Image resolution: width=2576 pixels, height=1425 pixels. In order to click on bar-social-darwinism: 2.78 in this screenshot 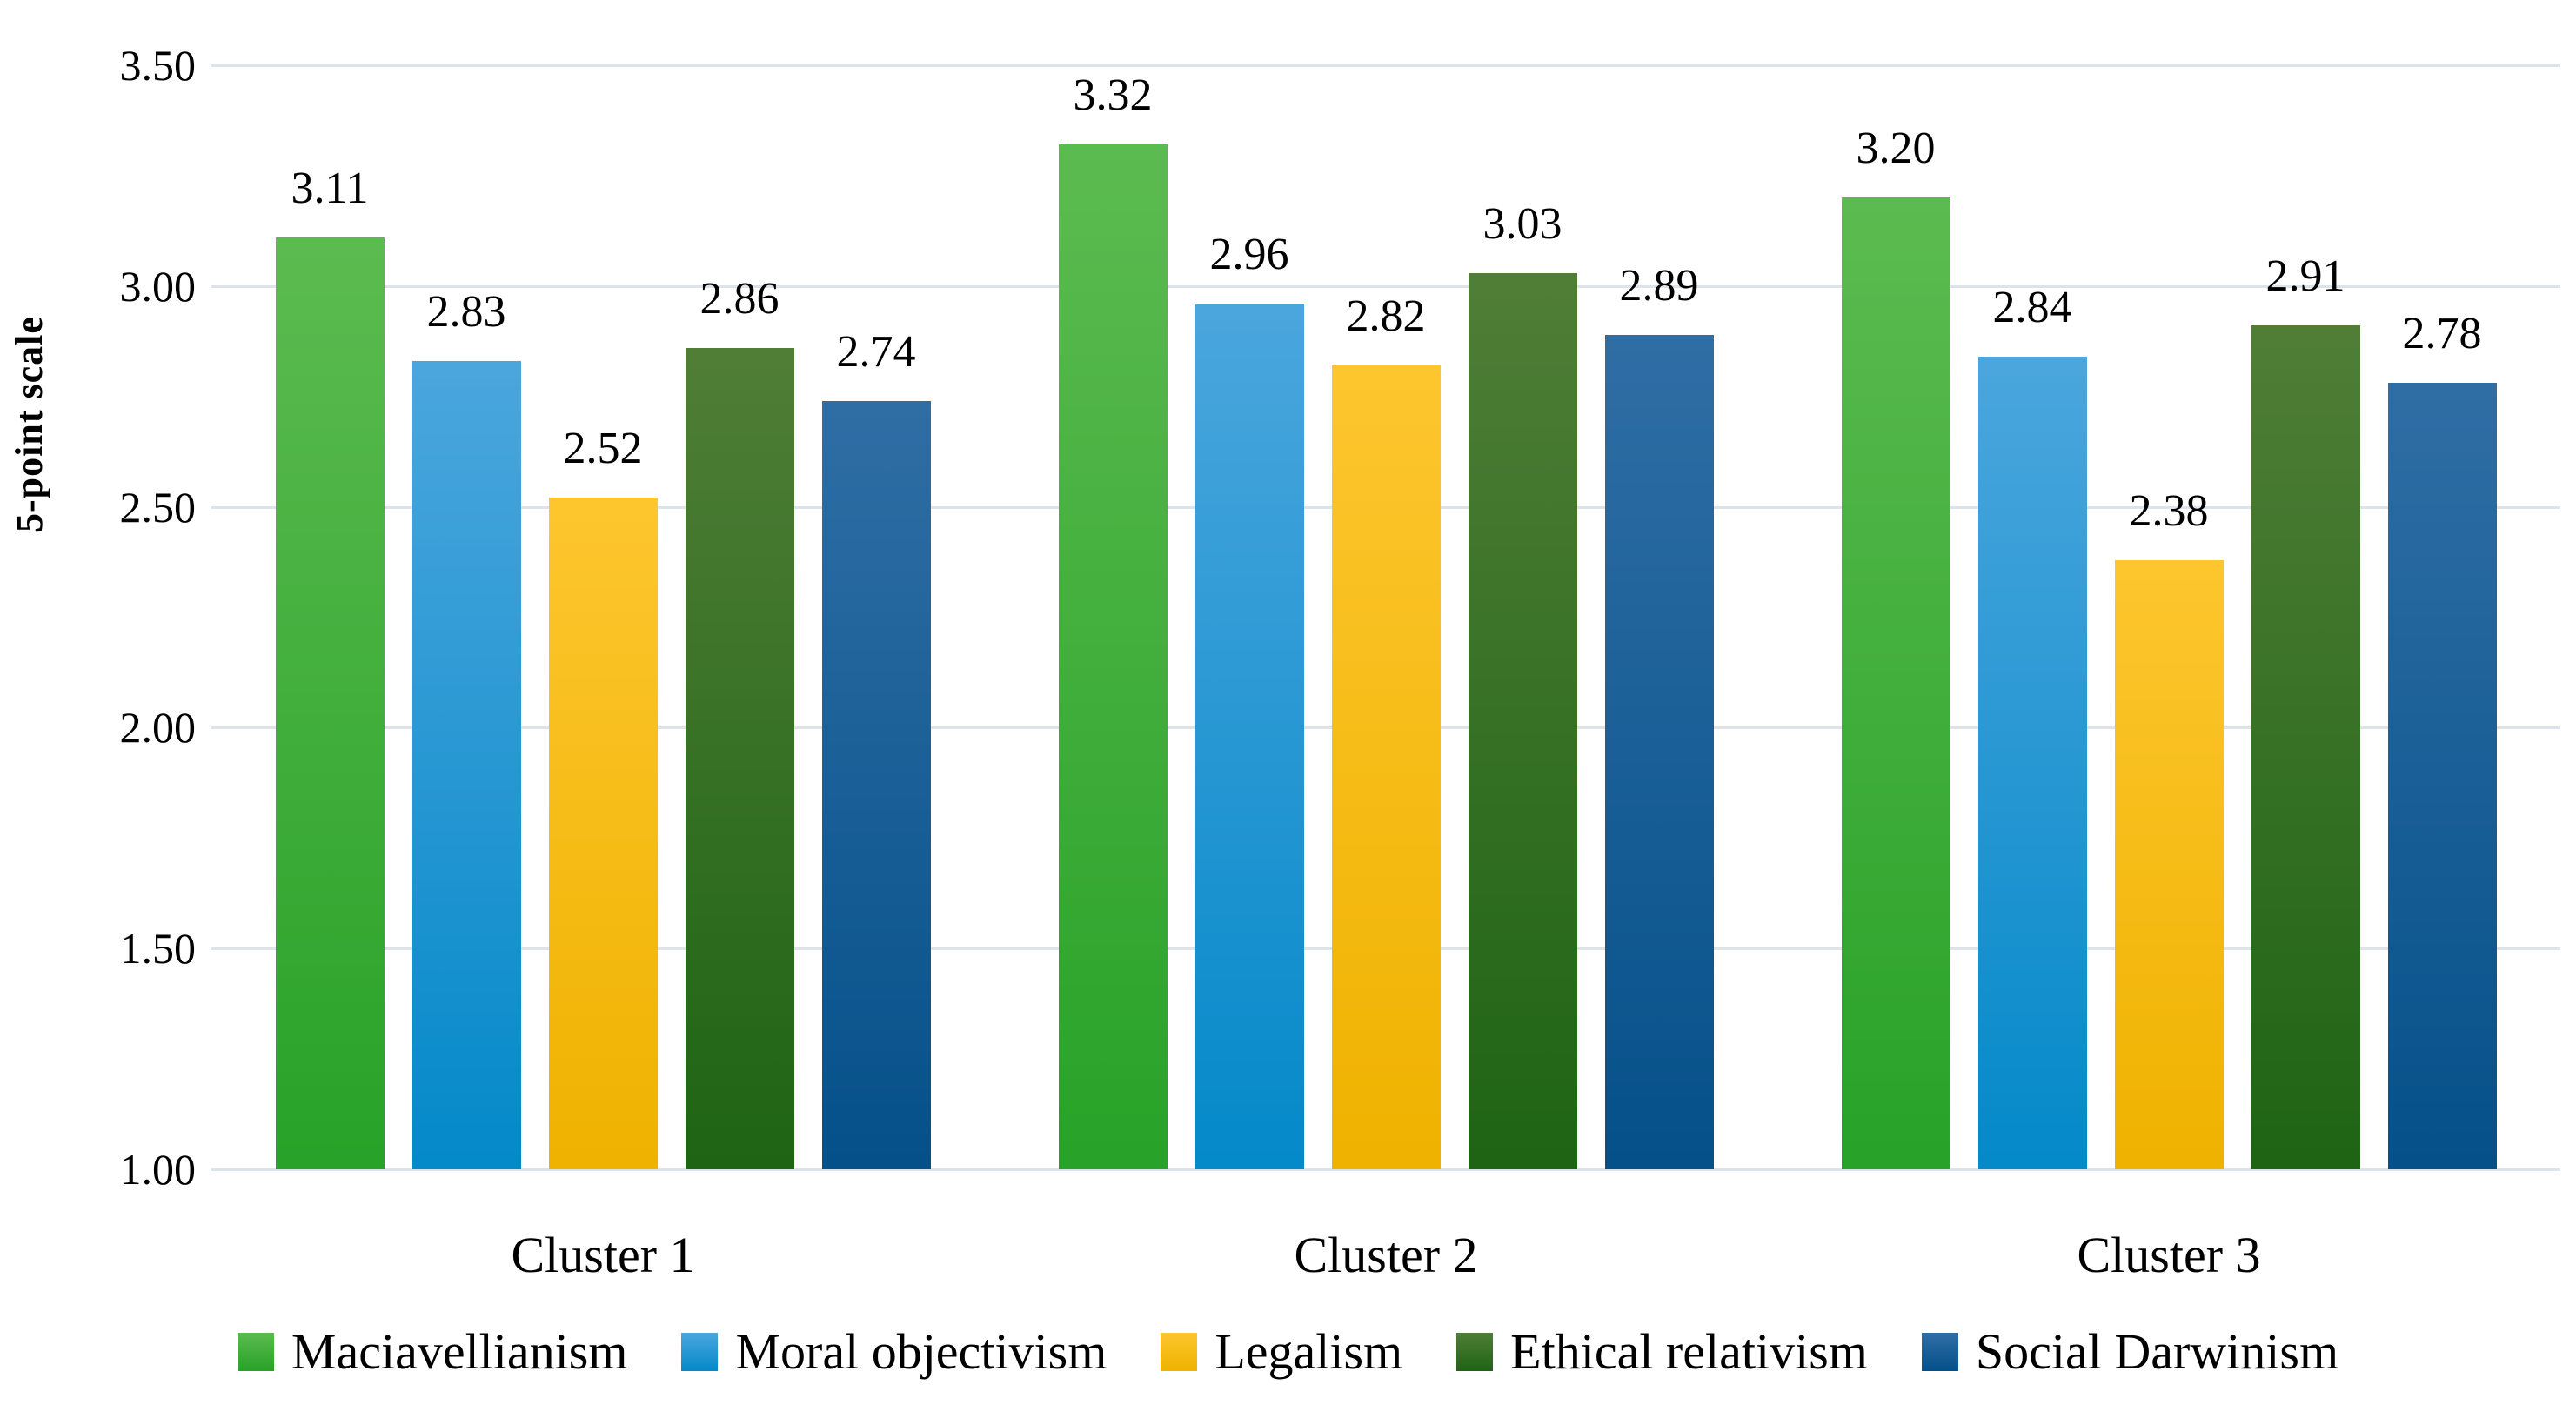, I will do `click(2442, 740)`.